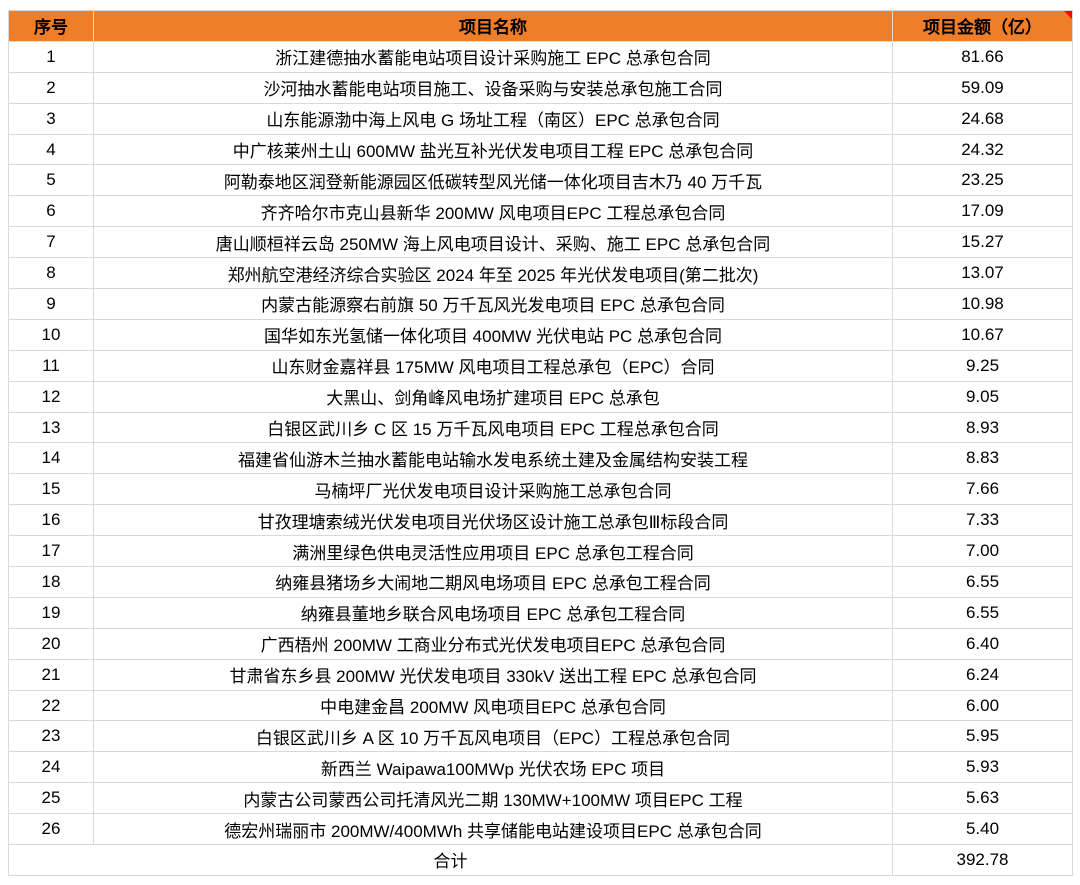  What do you see at coordinates (493, 26) in the screenshot?
I see `col-header-project-name: 项目名称` at bounding box center [493, 26].